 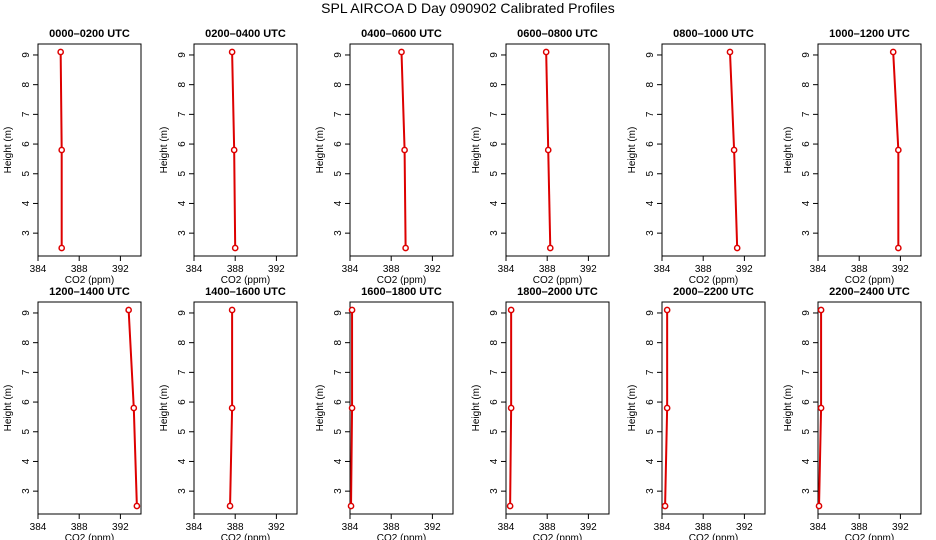 What do you see at coordinates (869, 34) in the screenshot?
I see `panel-title: 1000–1200 UTC` at bounding box center [869, 34].